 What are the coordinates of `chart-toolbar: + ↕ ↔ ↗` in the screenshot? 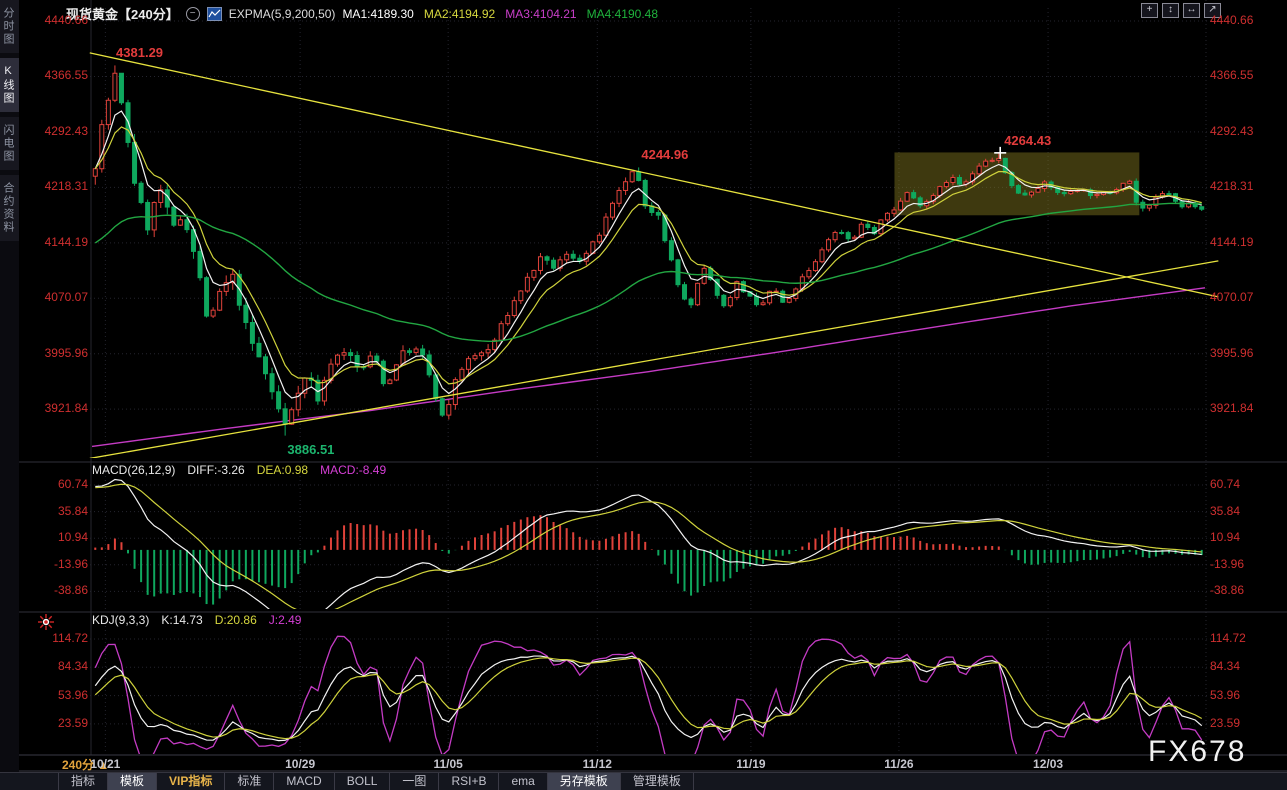 It's located at (1181, 10).